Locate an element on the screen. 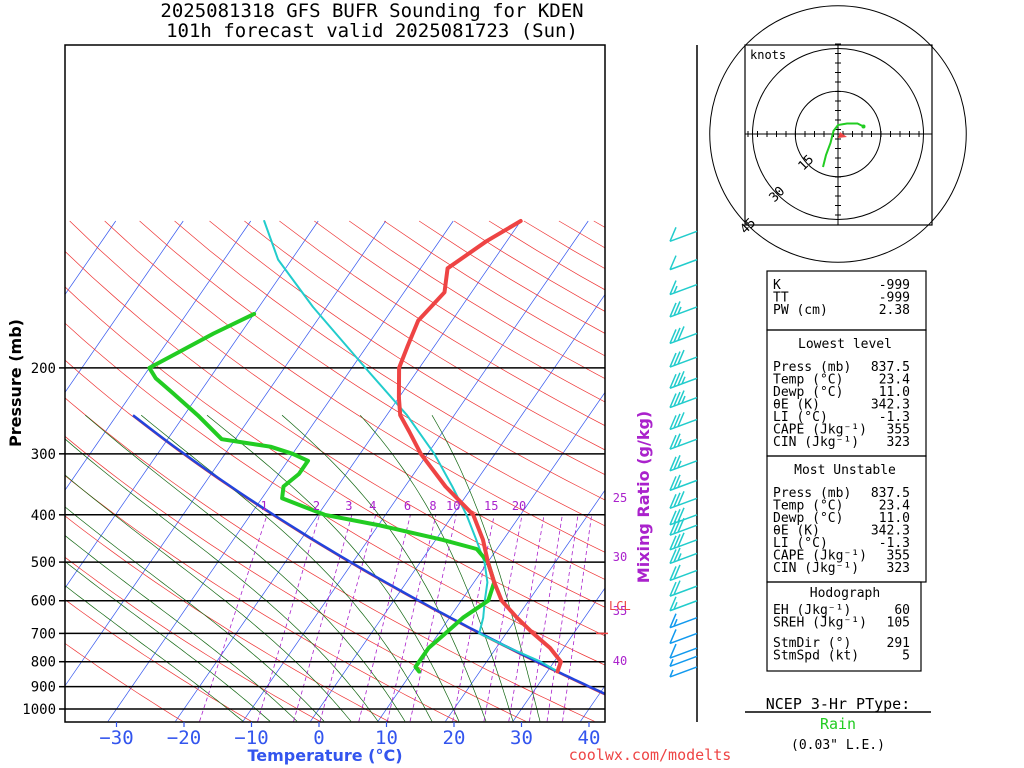 The image size is (1024, 768). mixing-ratio-tick-label: 30 is located at coordinates (620, 557).